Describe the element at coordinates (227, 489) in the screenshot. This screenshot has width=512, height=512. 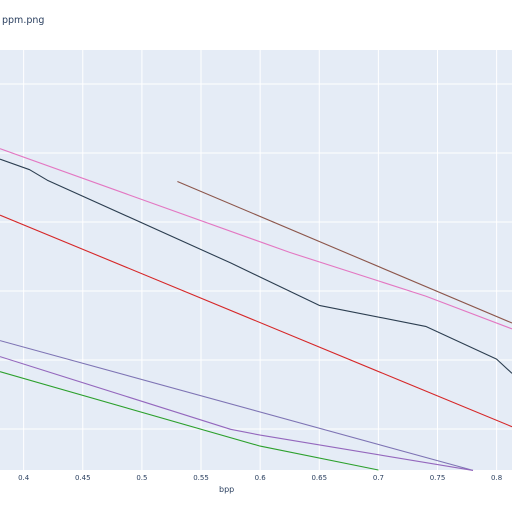
I see `x-axis-label: bpp` at that location.